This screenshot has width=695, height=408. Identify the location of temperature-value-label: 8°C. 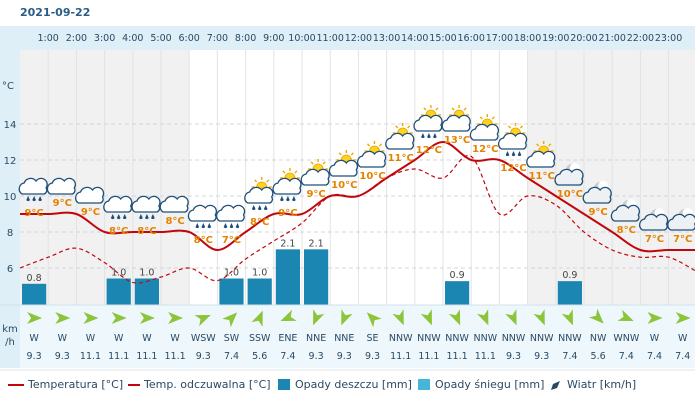
(118, 231).